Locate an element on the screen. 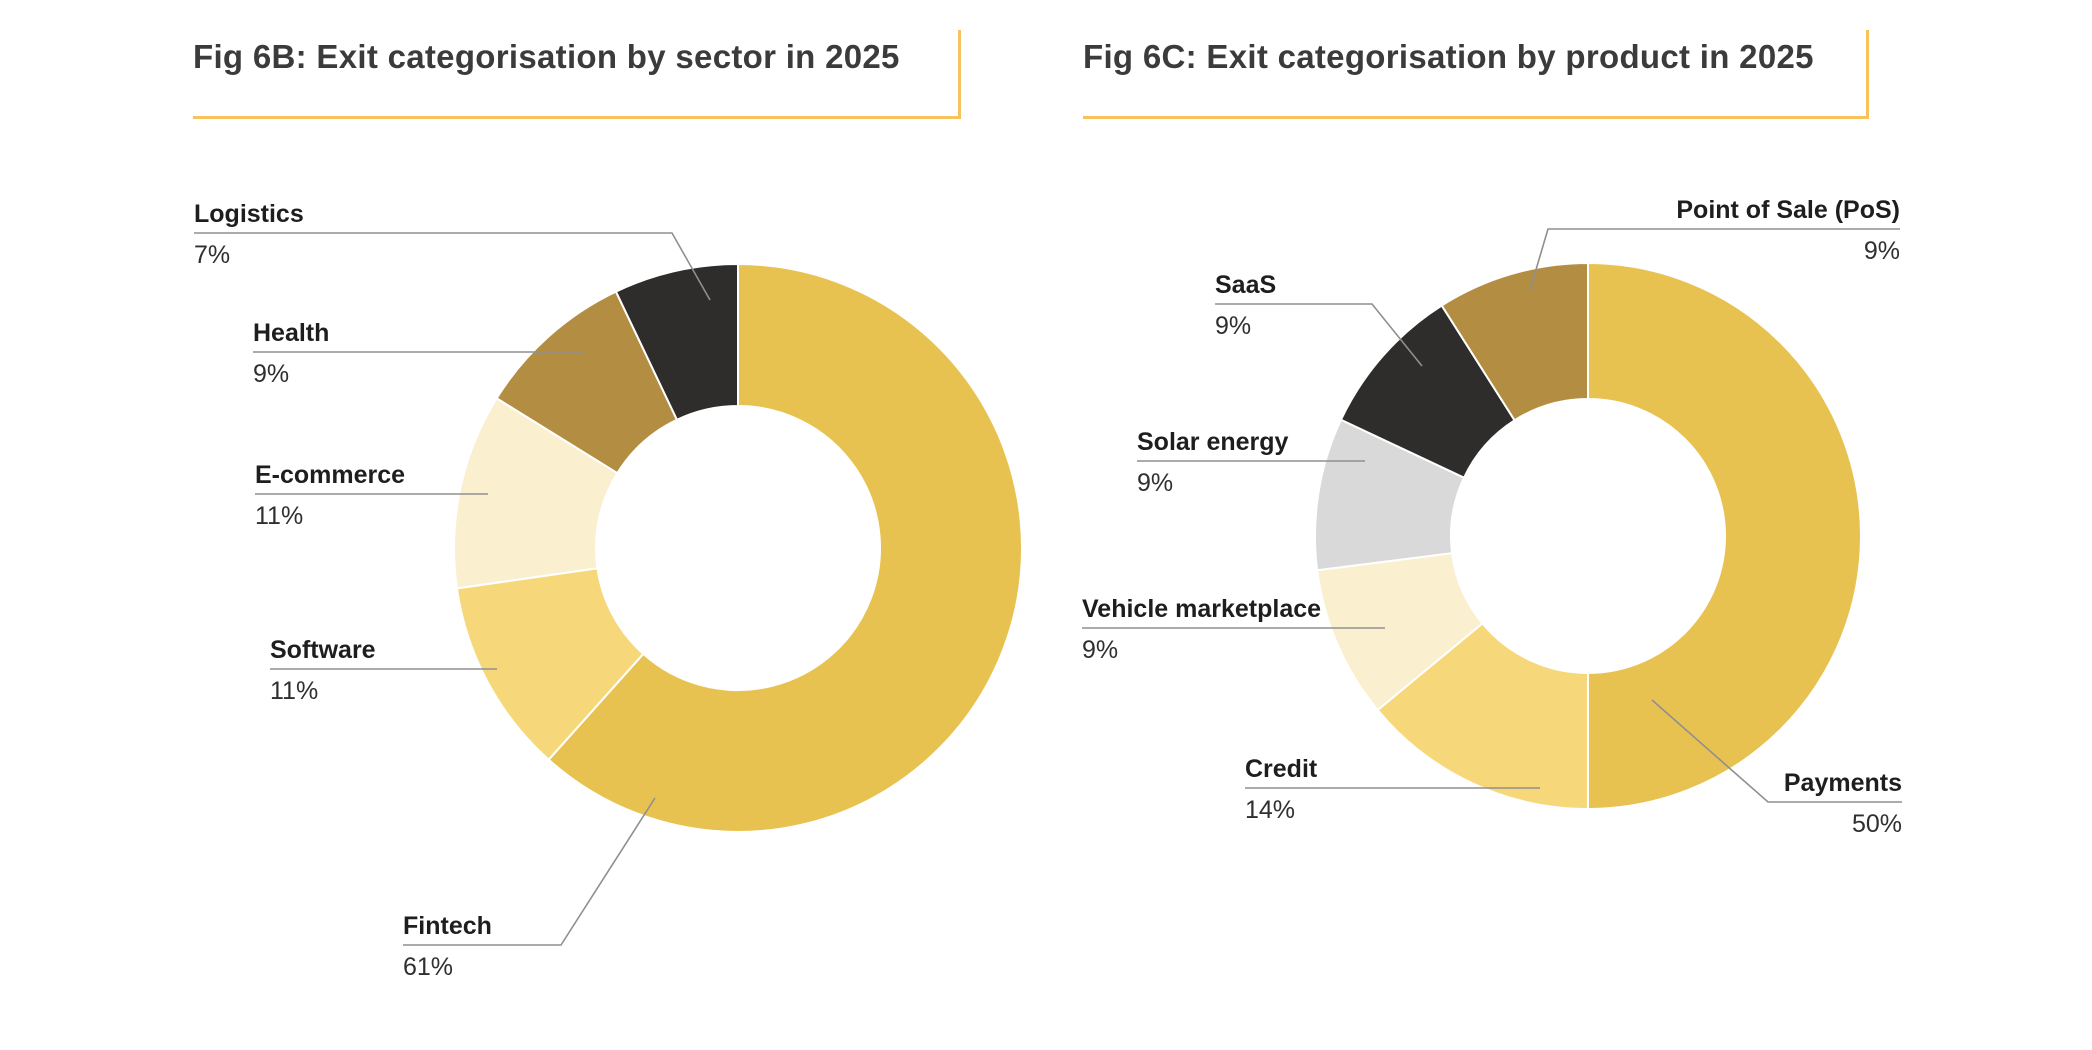  title-accent-frame-sector is located at coordinates (577, 74).